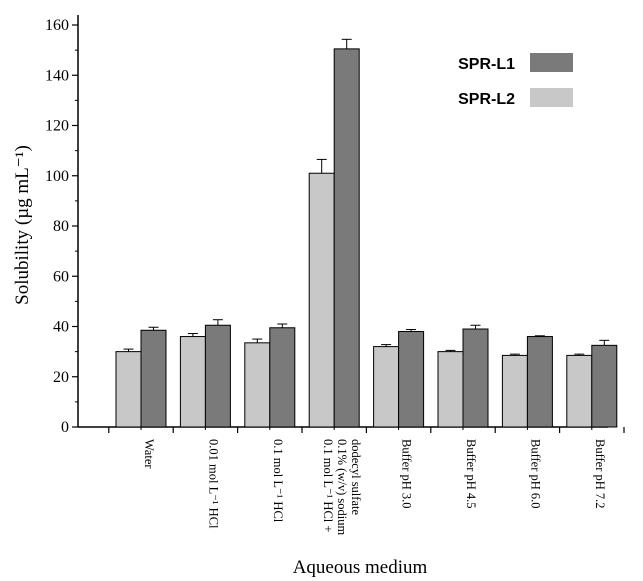 This screenshot has height=581, width=643. What do you see at coordinates (342, 487) in the screenshot?
I see `x-category-label: 0.1% (w/v) sodium` at bounding box center [342, 487].